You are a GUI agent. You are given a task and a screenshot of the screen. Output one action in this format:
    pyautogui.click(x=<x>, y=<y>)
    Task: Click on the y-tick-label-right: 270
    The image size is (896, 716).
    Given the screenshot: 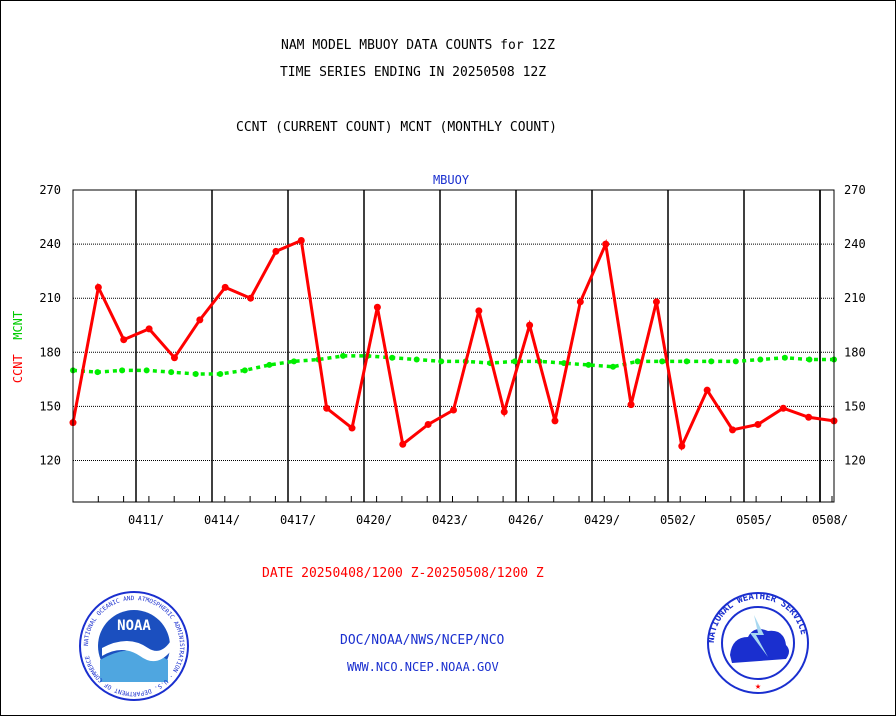 What is the action you would take?
    pyautogui.click(x=855, y=190)
    